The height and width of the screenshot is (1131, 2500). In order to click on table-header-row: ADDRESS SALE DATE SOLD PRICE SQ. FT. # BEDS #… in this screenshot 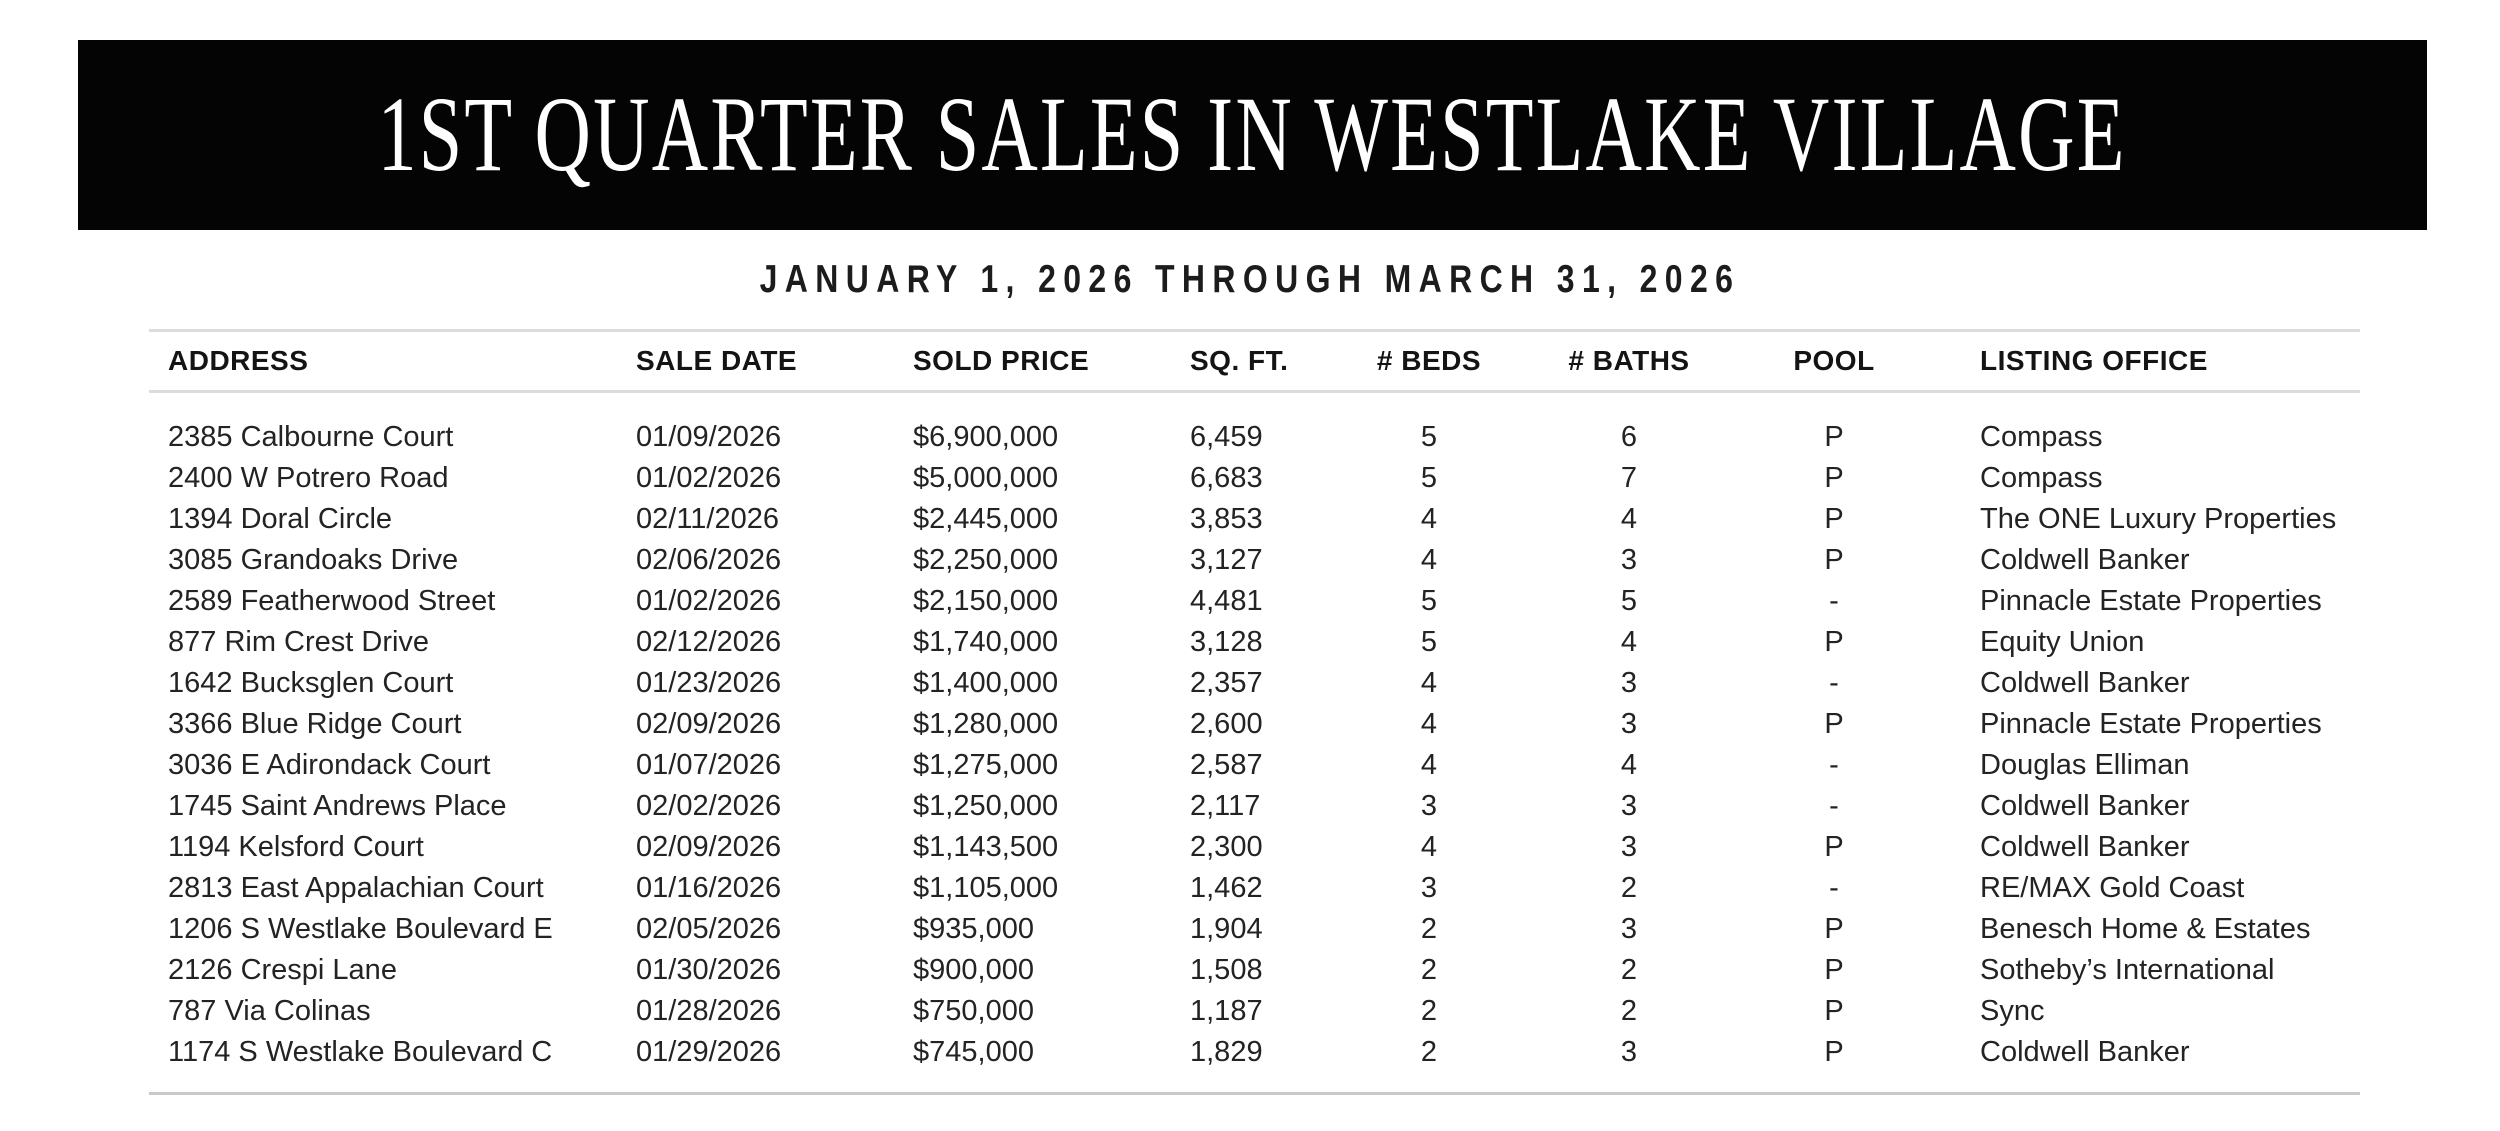, I will do `click(1254, 361)`.